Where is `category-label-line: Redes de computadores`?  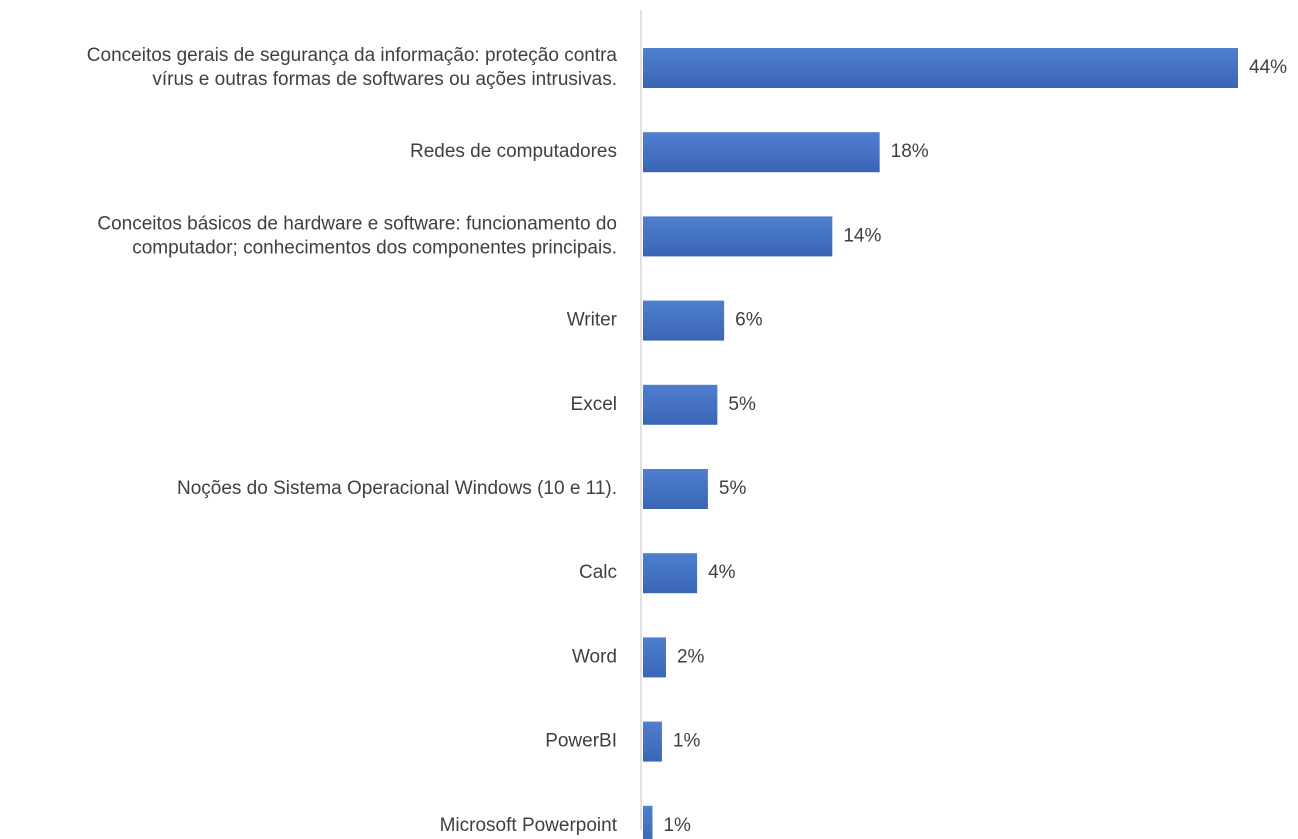
category-label-line: Redes de computadores is located at coordinates (513, 151).